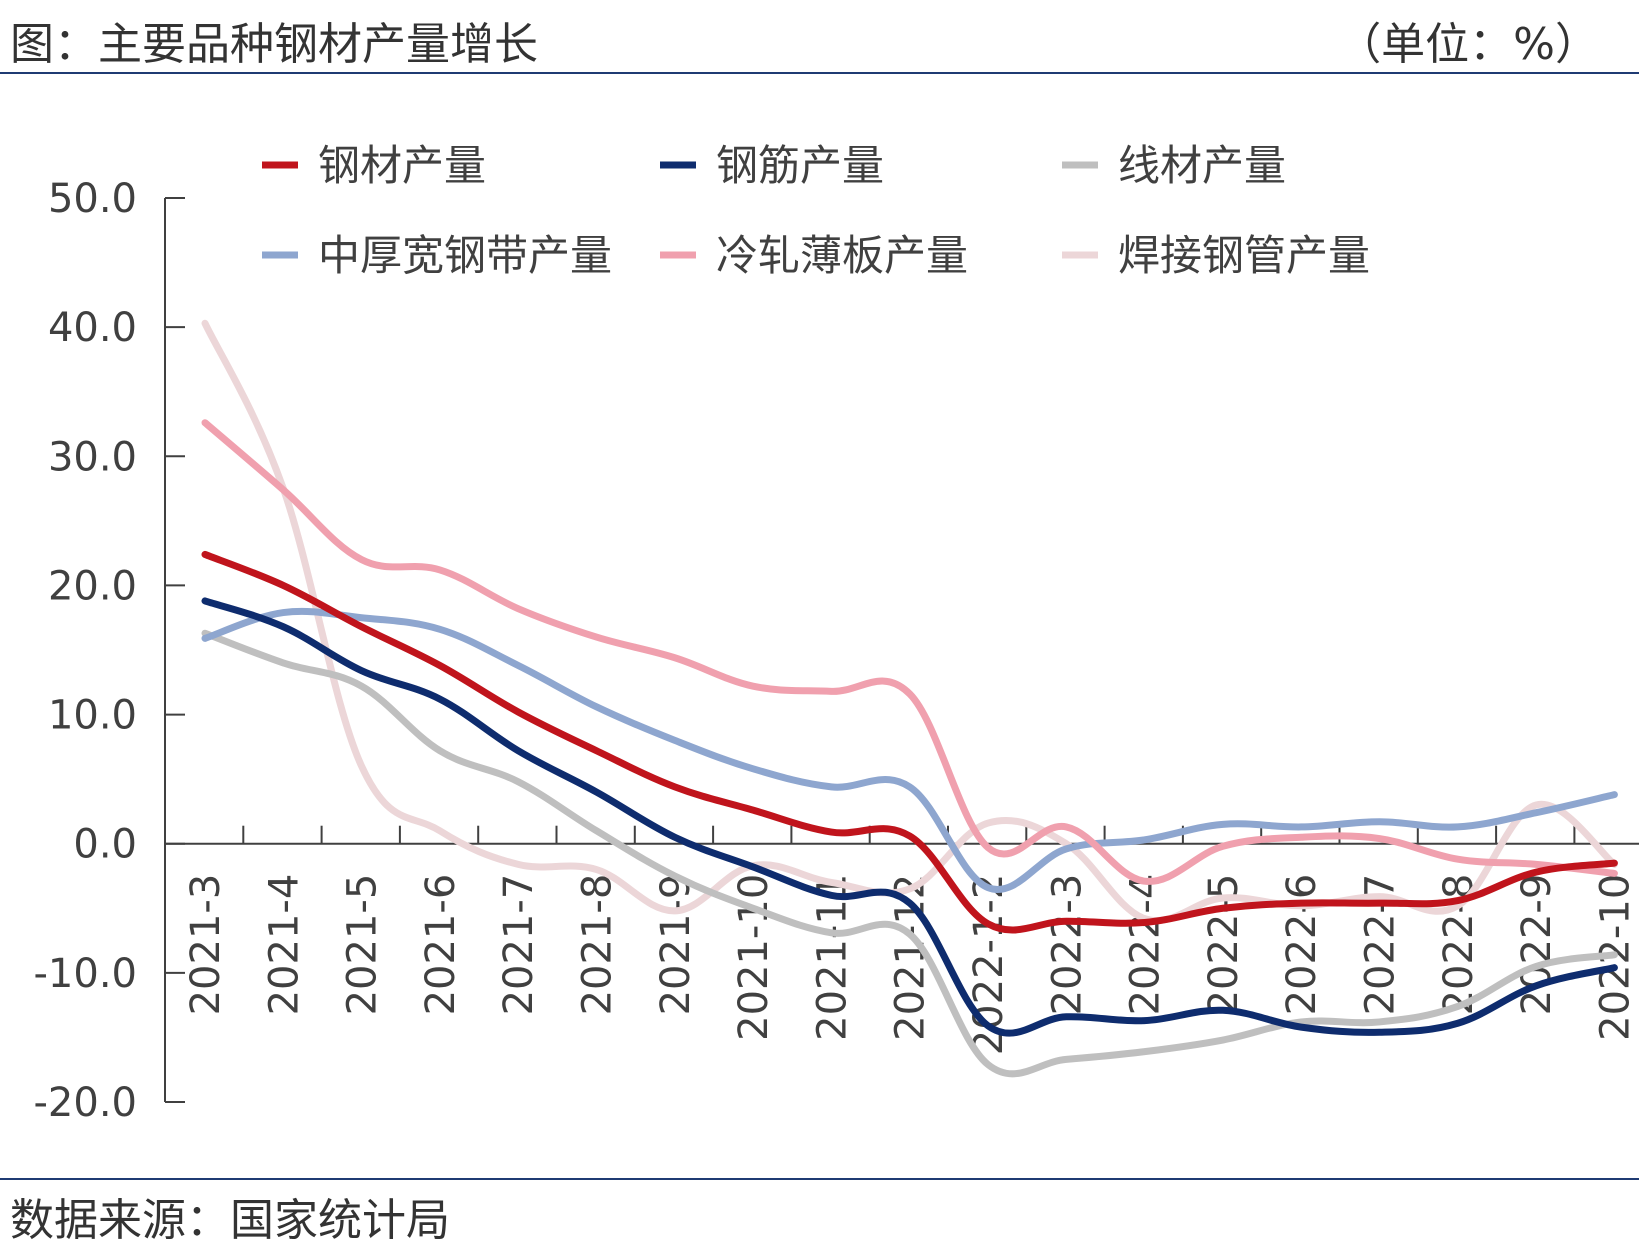 This screenshot has height=1251, width=1639. What do you see at coordinates (1302, 945) in the screenshot?
I see `x-tick-label: 2022-6` at bounding box center [1302, 945].